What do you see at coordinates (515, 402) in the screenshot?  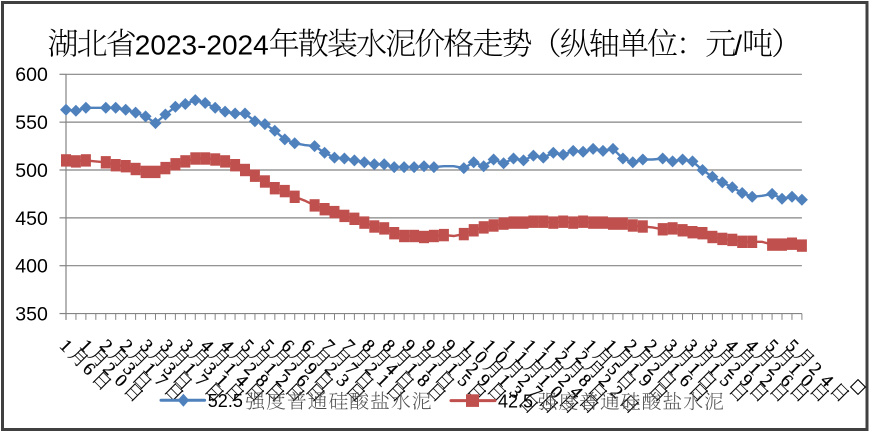 I see `svg-text: 42.5` at bounding box center [515, 402].